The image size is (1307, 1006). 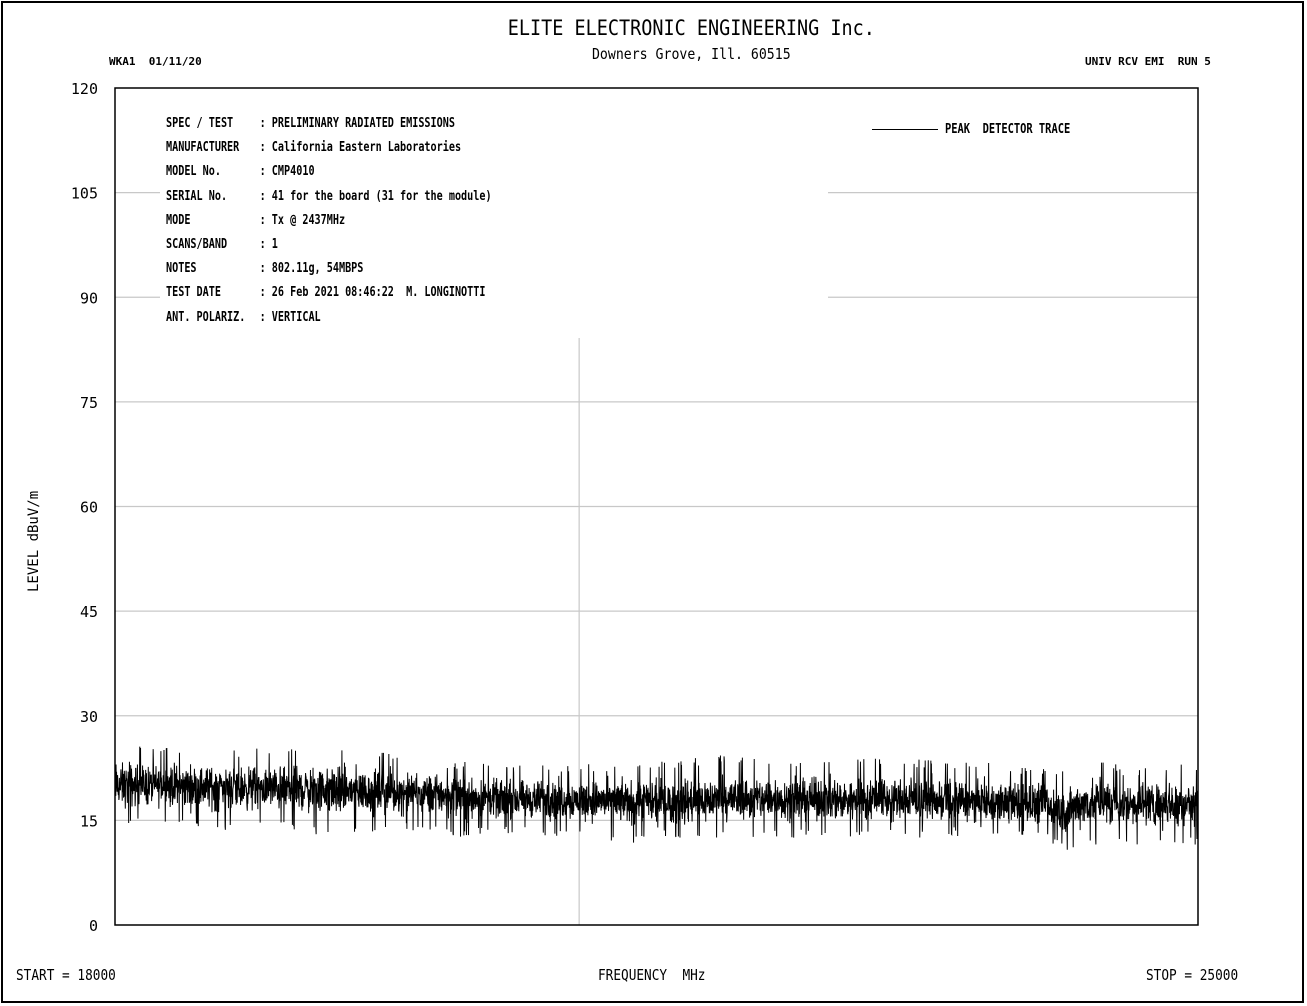 I want to click on x-stop-label: STOP = 25000, so click(x=1192, y=975).